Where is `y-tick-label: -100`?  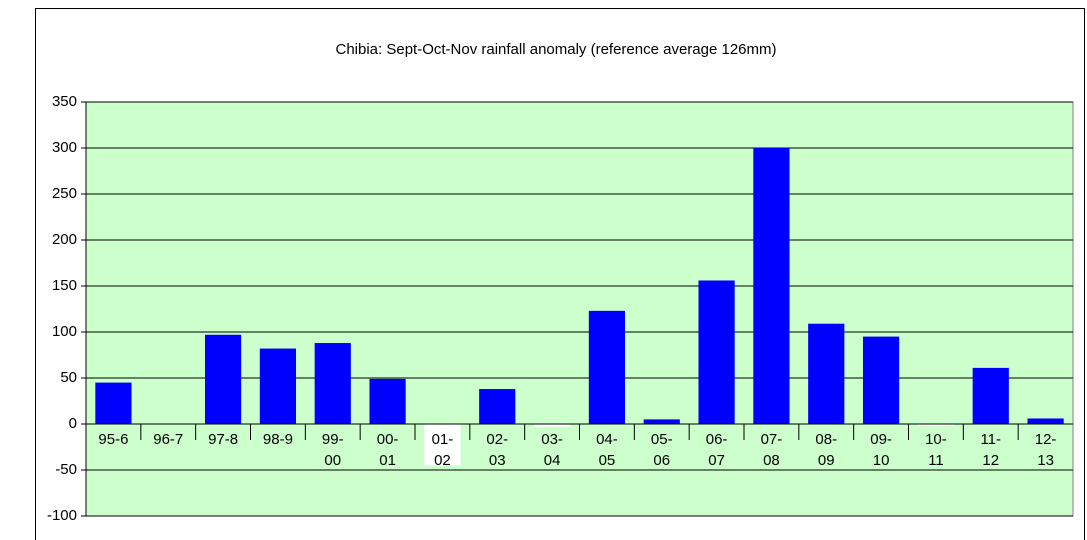 y-tick-label: -100 is located at coordinates (62, 515).